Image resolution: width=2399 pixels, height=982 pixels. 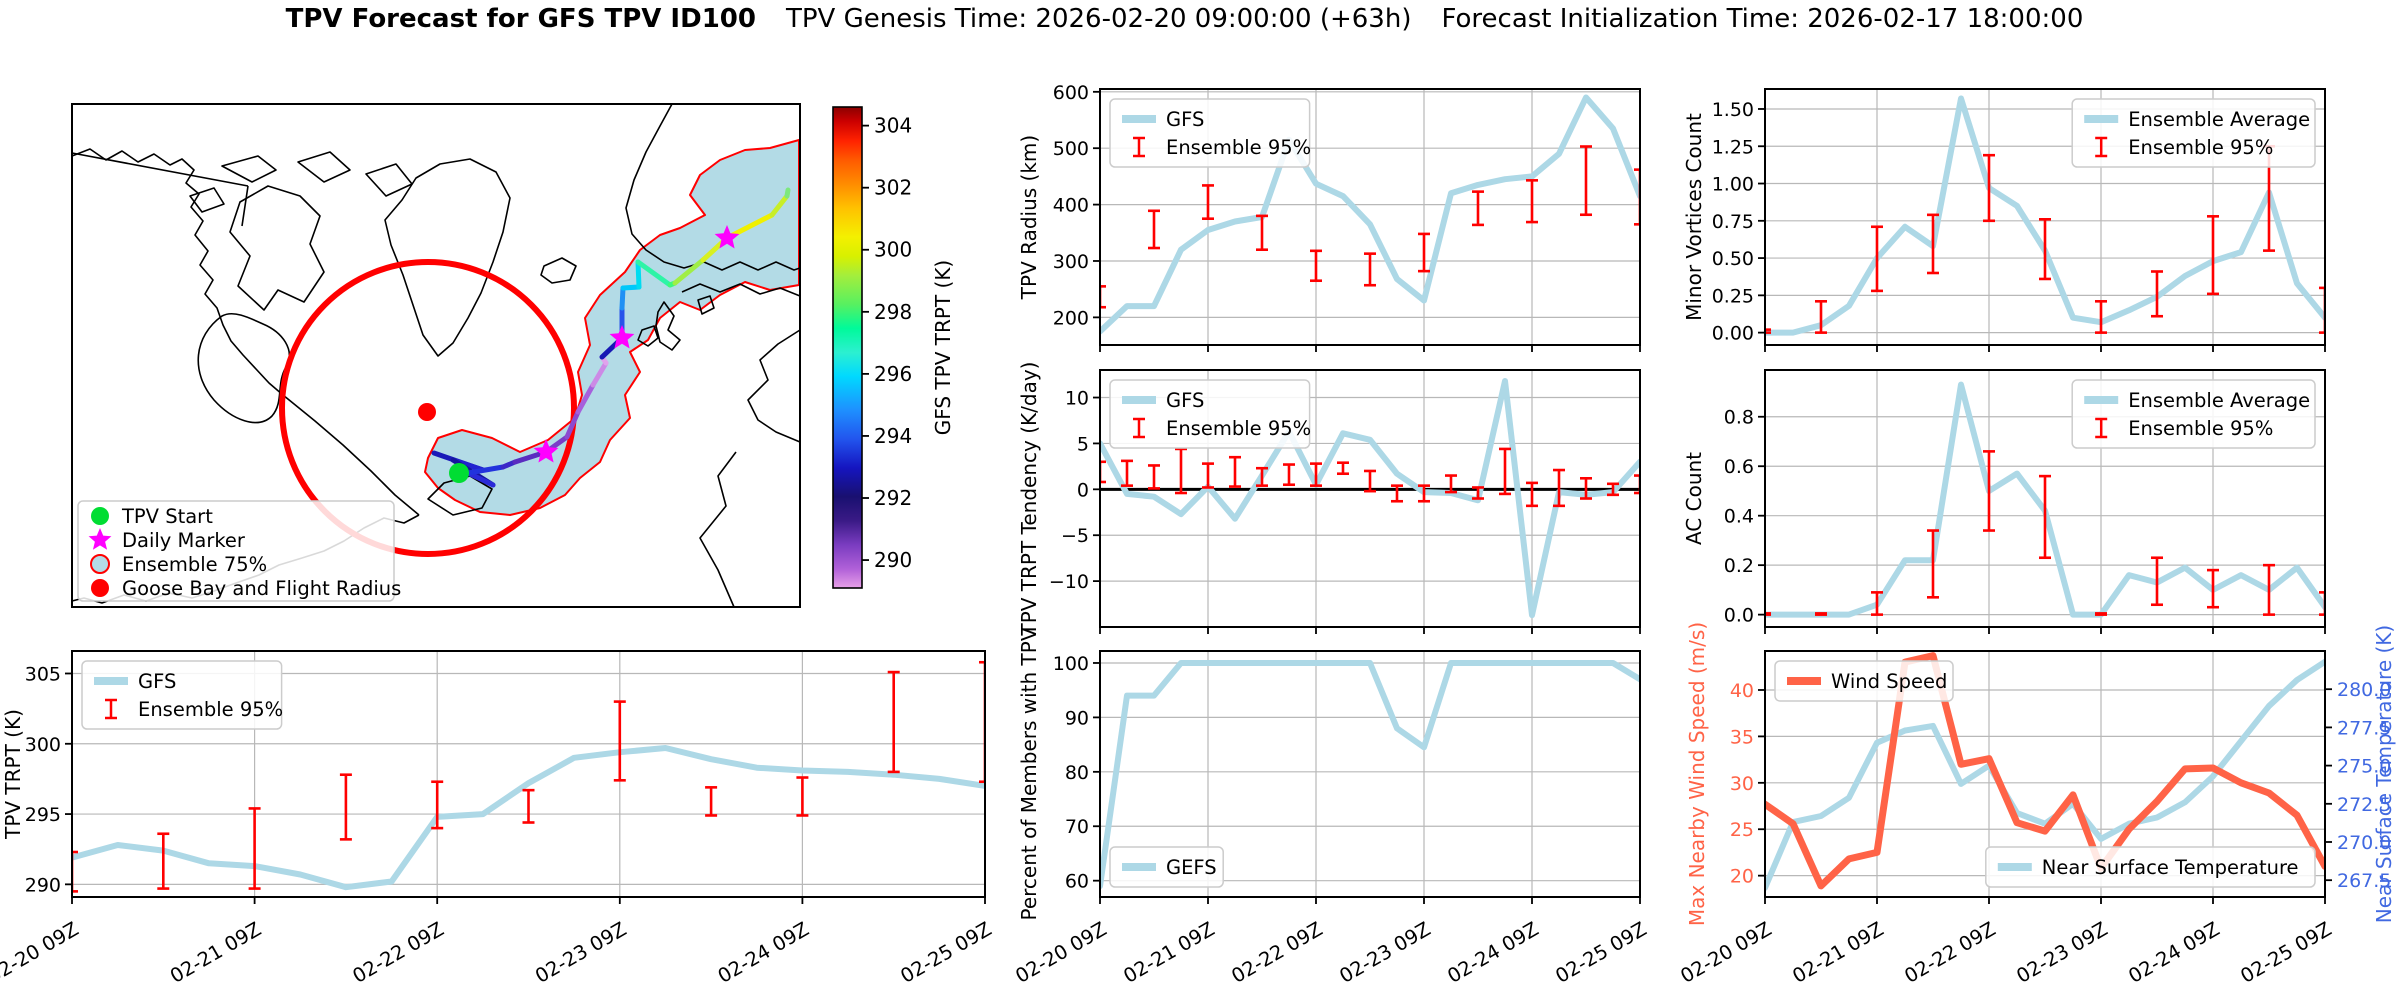 I want to click on y-axis-label: TPV TRPT (K), so click(x=13, y=774).